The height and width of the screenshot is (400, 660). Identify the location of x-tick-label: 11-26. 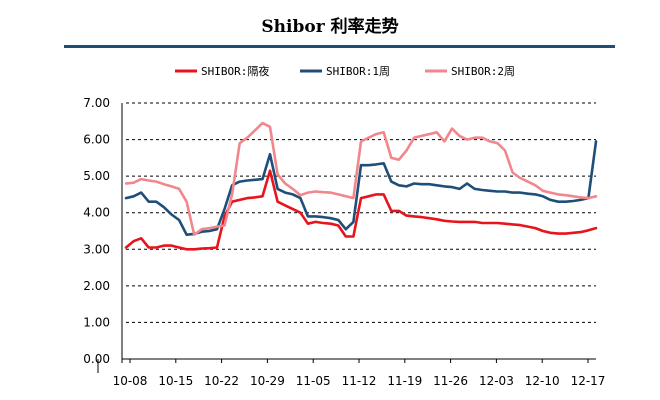
(450, 381).